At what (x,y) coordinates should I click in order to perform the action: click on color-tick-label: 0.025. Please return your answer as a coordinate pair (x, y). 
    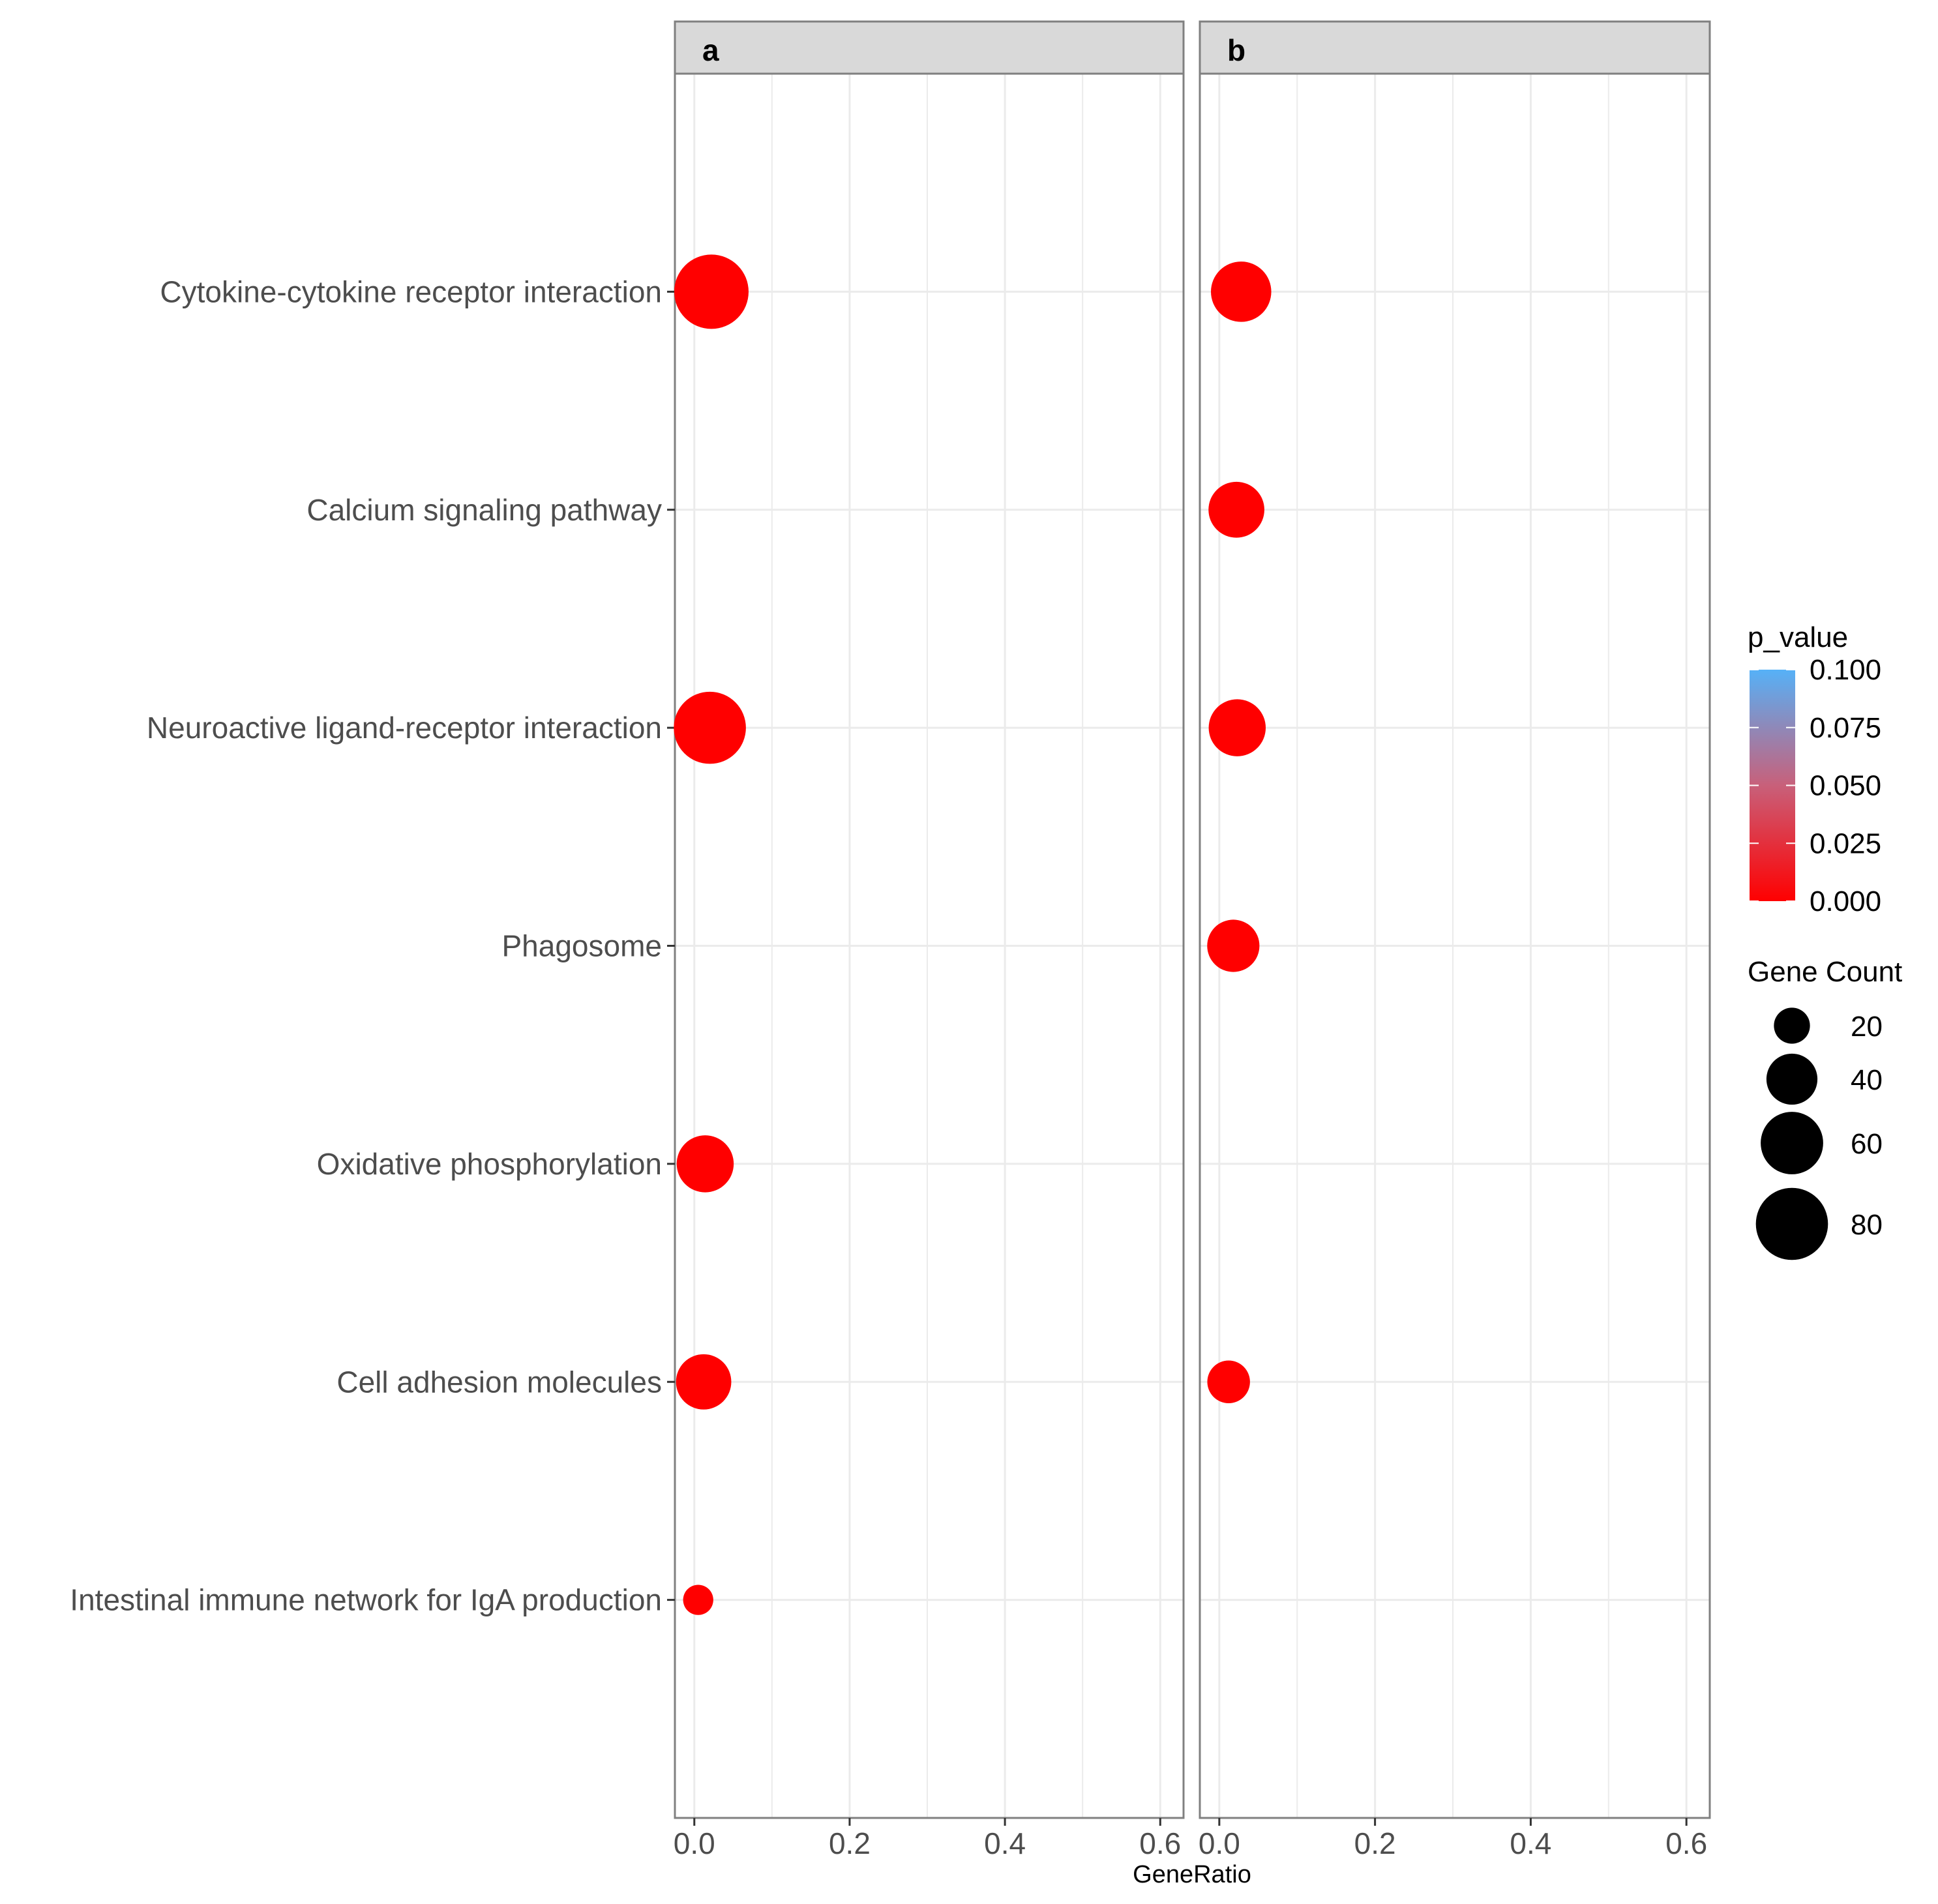
    Looking at the image, I should click on (1845, 843).